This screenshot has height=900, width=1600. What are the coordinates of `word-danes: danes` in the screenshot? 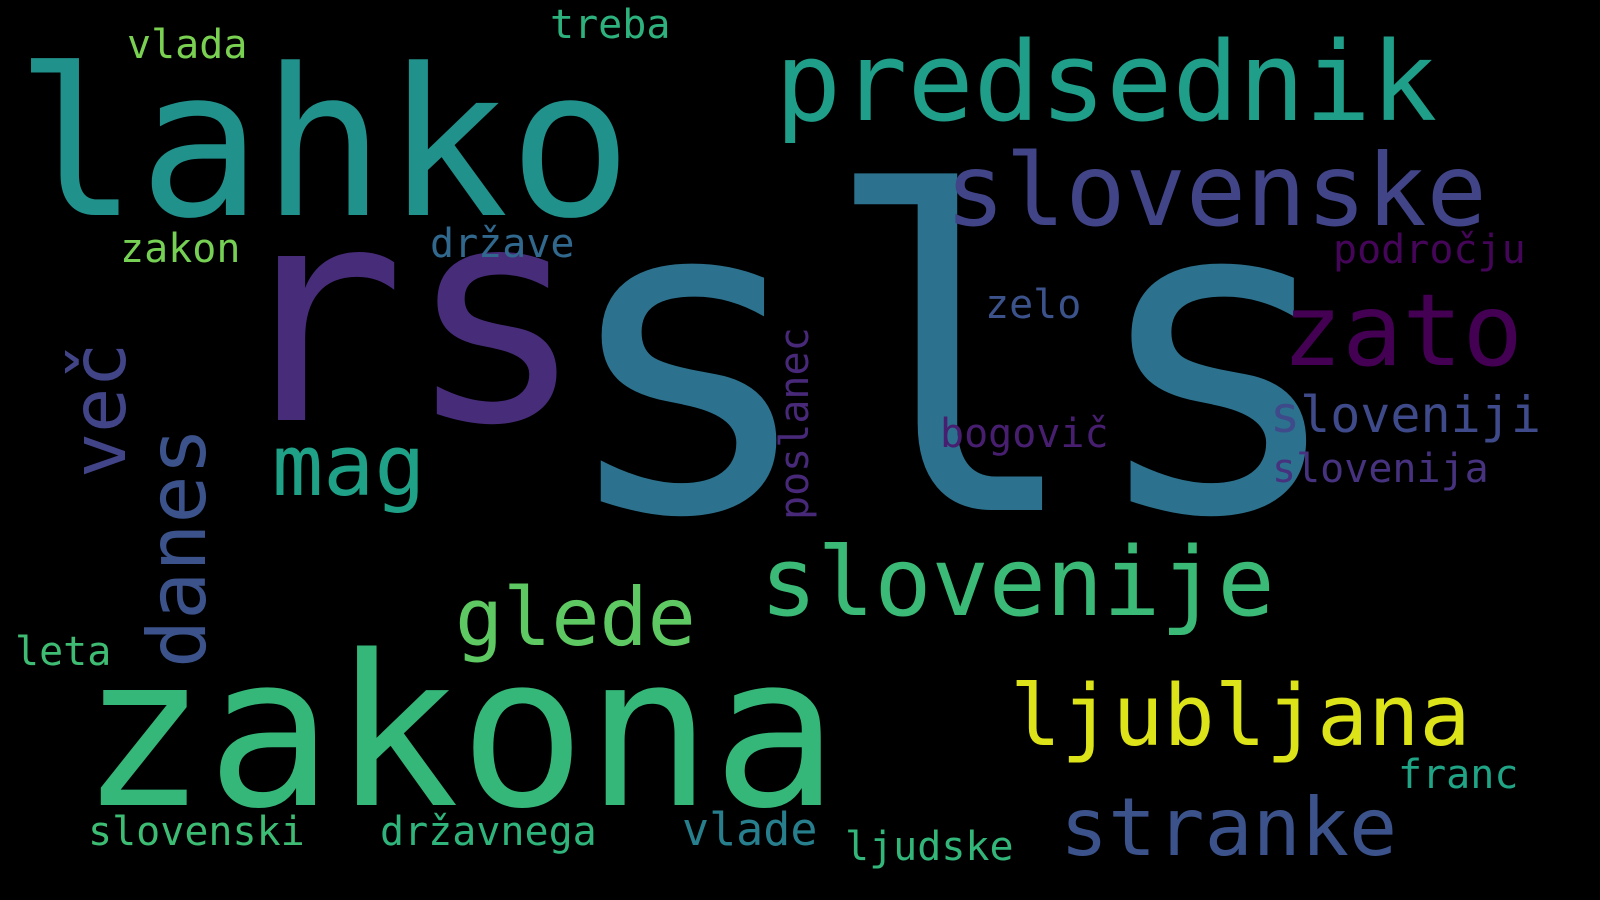 It's located at (177, 547).